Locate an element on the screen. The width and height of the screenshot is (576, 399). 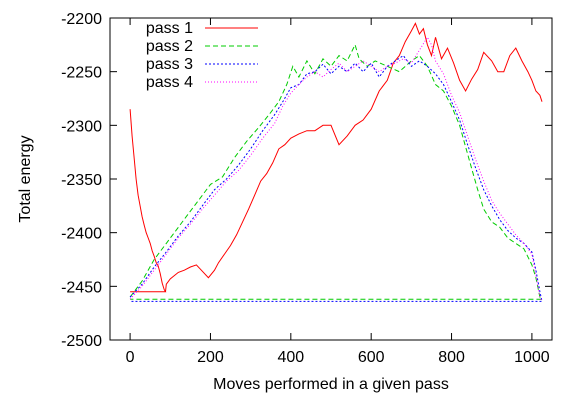
x-tick-label: 800 is located at coordinates (451, 357).